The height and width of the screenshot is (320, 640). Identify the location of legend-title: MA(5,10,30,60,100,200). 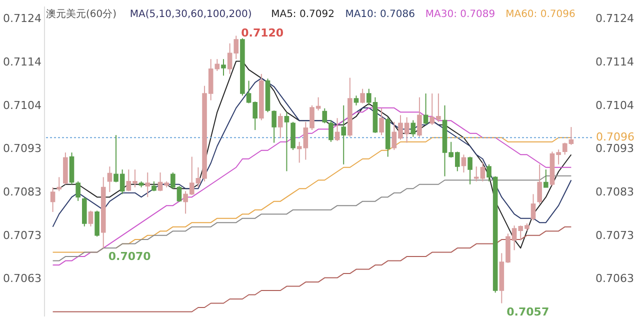
(191, 14).